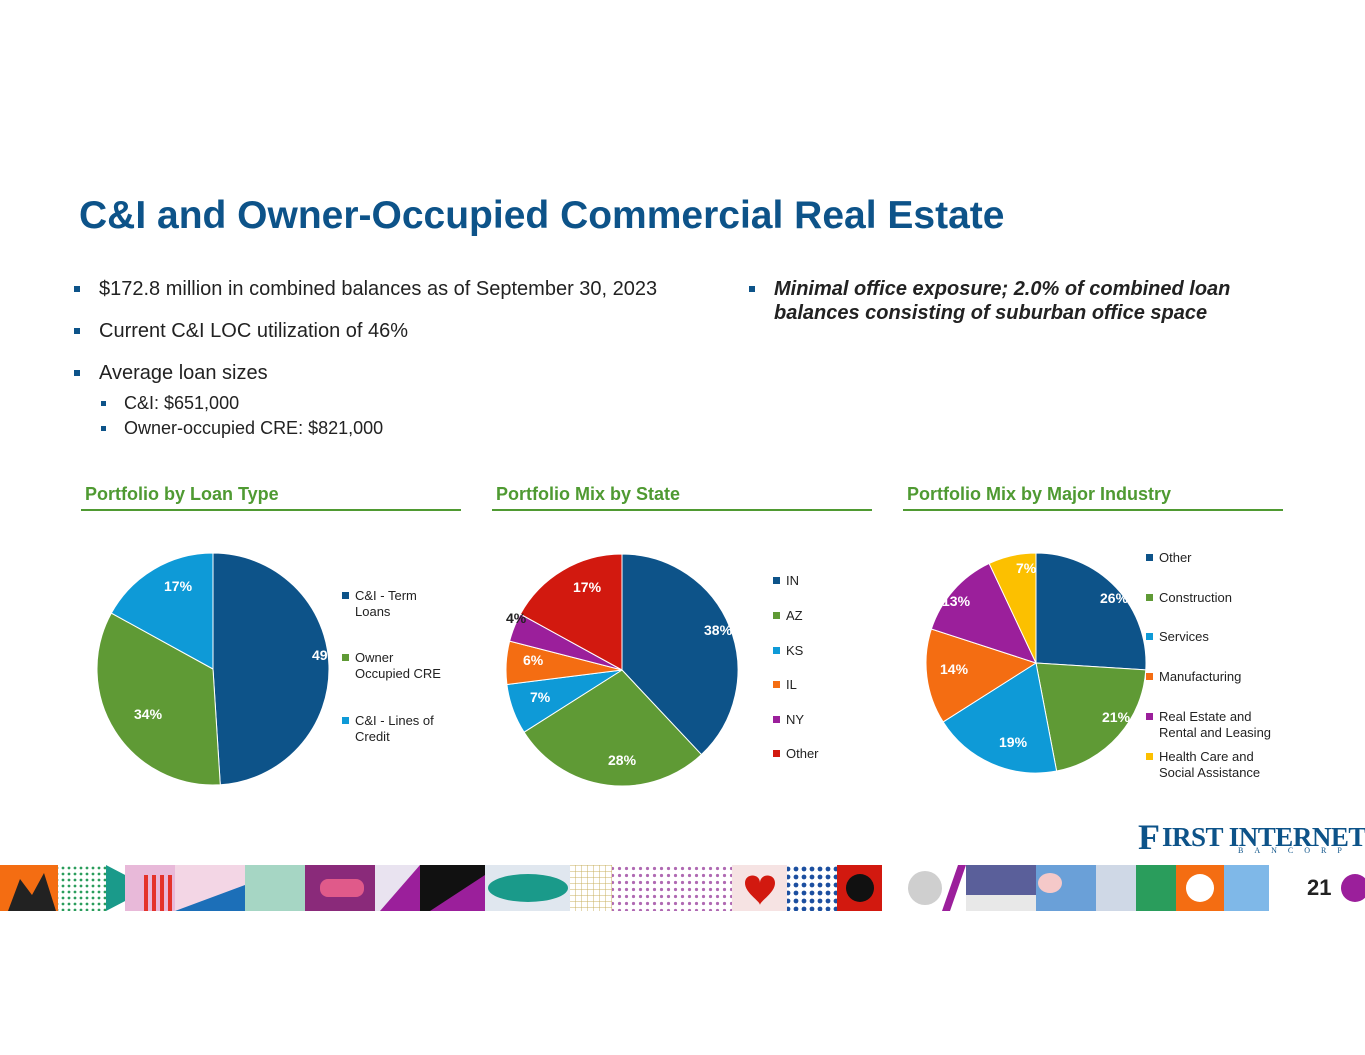 The width and height of the screenshot is (1365, 1055). I want to click on pie-data-label: 34%, so click(148, 714).